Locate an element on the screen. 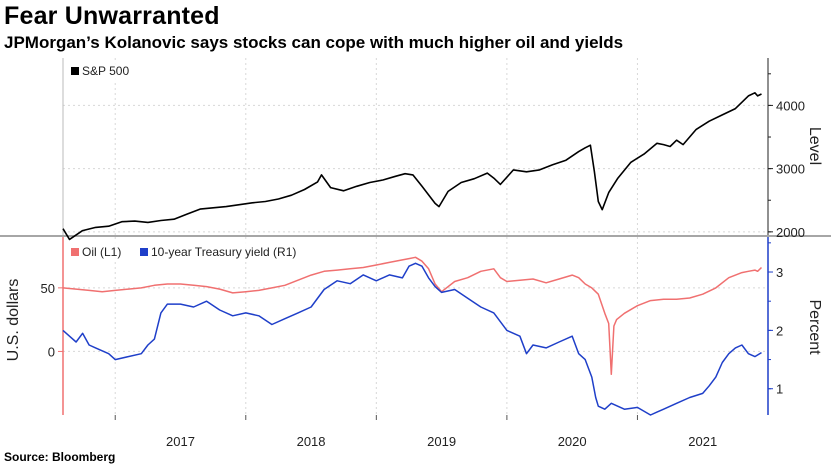 Image resolution: width=831 pixels, height=468 pixels. legend-swatch-sp500 is located at coordinates (75, 71).